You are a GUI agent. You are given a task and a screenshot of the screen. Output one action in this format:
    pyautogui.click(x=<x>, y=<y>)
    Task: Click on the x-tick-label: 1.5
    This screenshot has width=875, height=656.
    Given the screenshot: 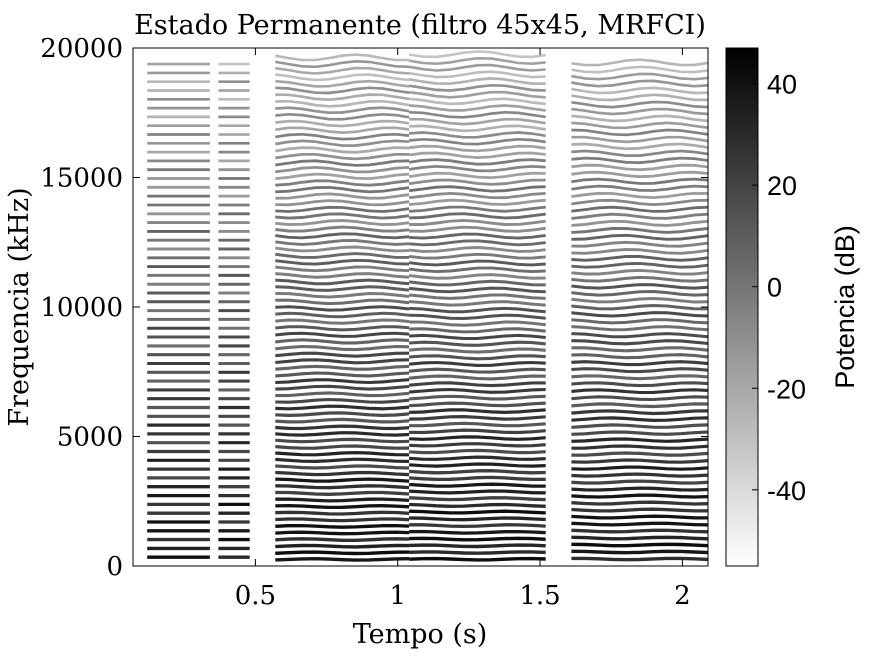 What is the action you would take?
    pyautogui.click(x=539, y=596)
    